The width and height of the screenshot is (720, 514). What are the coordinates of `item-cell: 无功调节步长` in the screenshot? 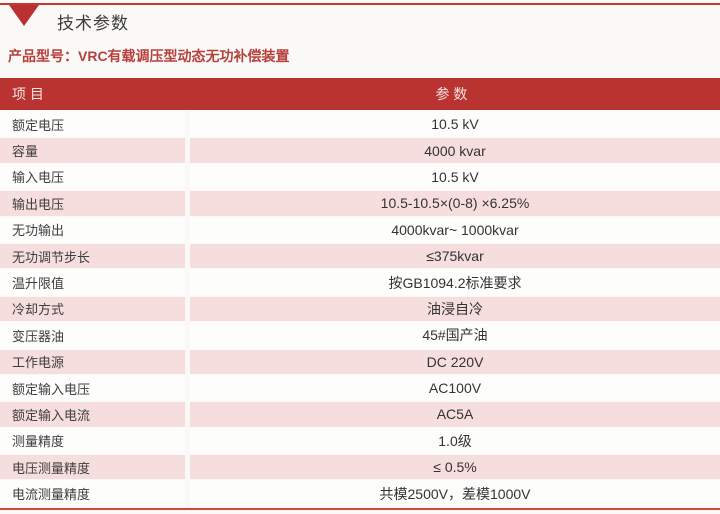 It's located at (92, 256).